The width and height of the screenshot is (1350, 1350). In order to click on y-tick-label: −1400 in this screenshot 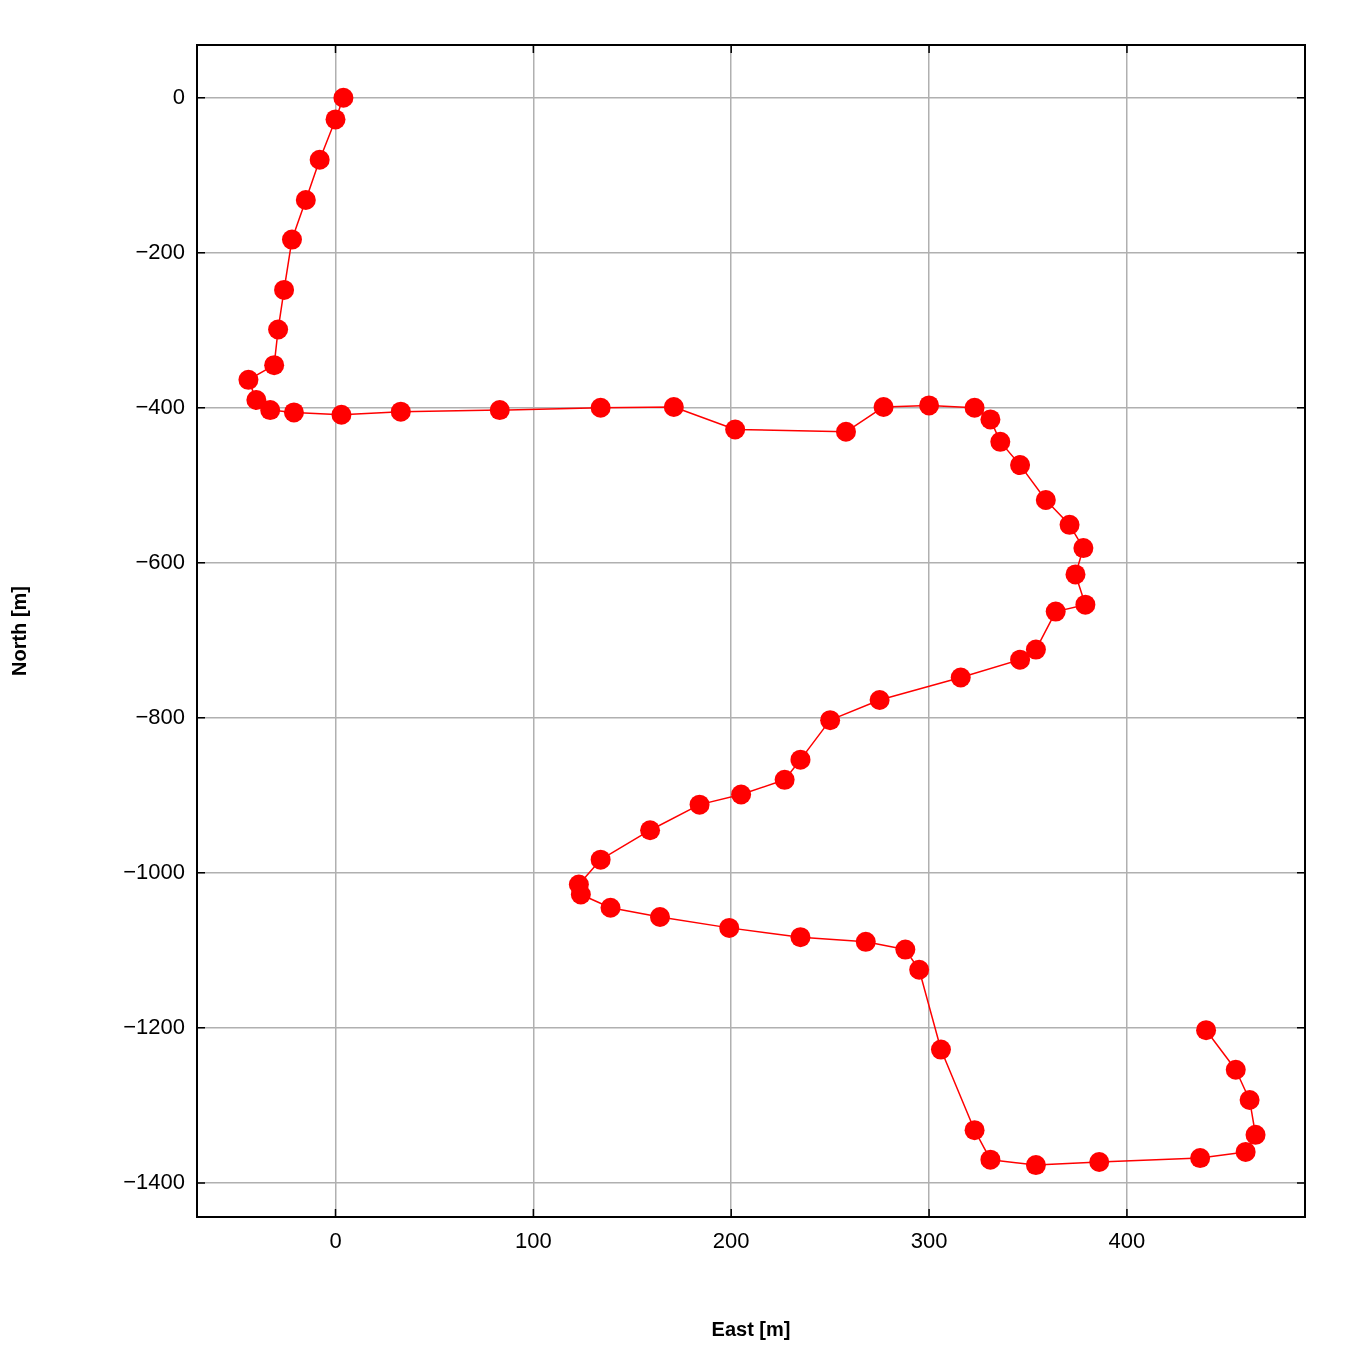, I will do `click(154, 1181)`.